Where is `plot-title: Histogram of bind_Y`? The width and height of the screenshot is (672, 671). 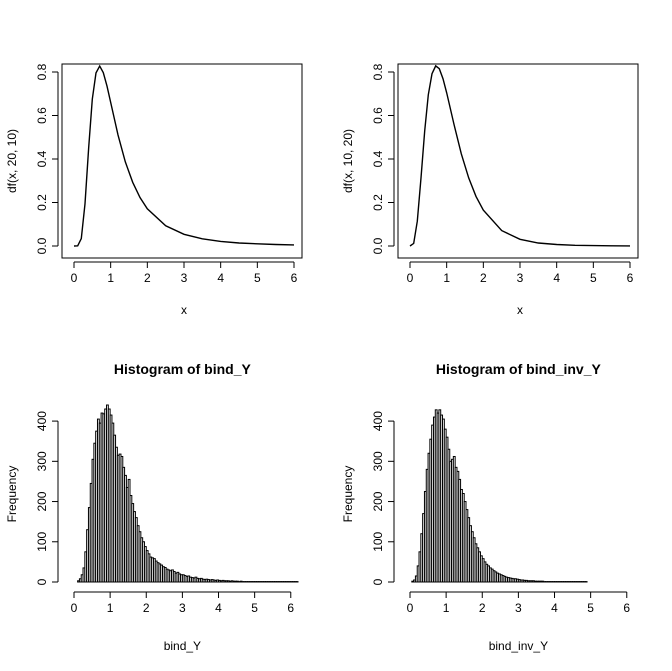 plot-title: Histogram of bind_Y is located at coordinates (183, 369).